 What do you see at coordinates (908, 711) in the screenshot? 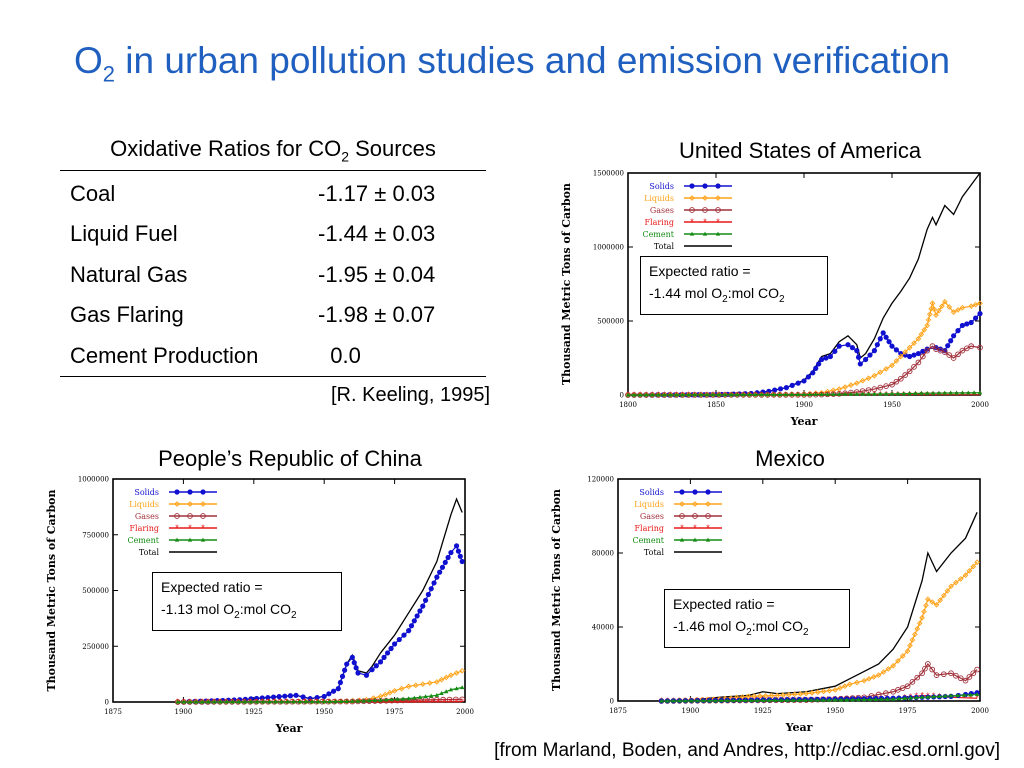
I see `x-tick-label: 1975` at bounding box center [908, 711].